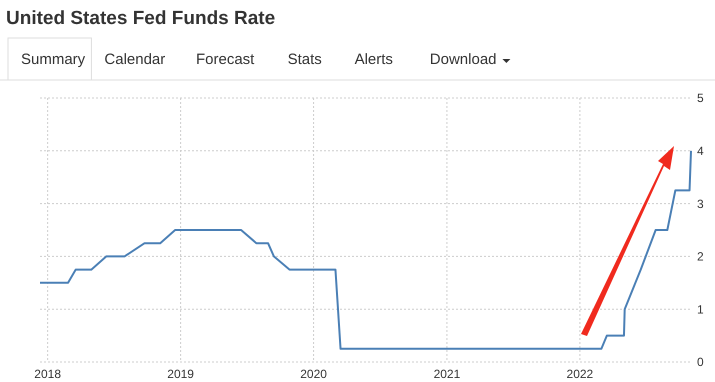  I want to click on chart-title: United States Fed Funds Rate, so click(141, 18).